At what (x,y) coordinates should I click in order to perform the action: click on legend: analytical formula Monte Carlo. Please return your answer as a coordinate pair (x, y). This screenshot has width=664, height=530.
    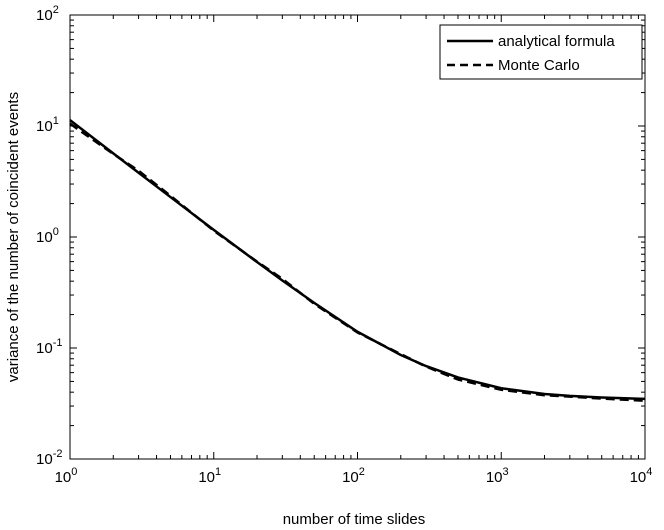
    Looking at the image, I should click on (541, 52).